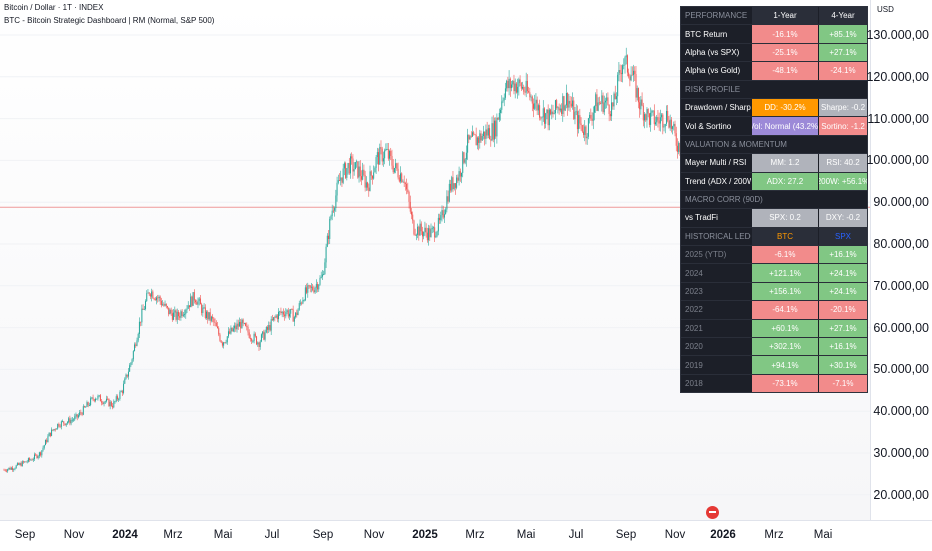 The width and height of the screenshot is (932, 551). I want to click on alpha-gold-4y: -24.1%, so click(842, 71).